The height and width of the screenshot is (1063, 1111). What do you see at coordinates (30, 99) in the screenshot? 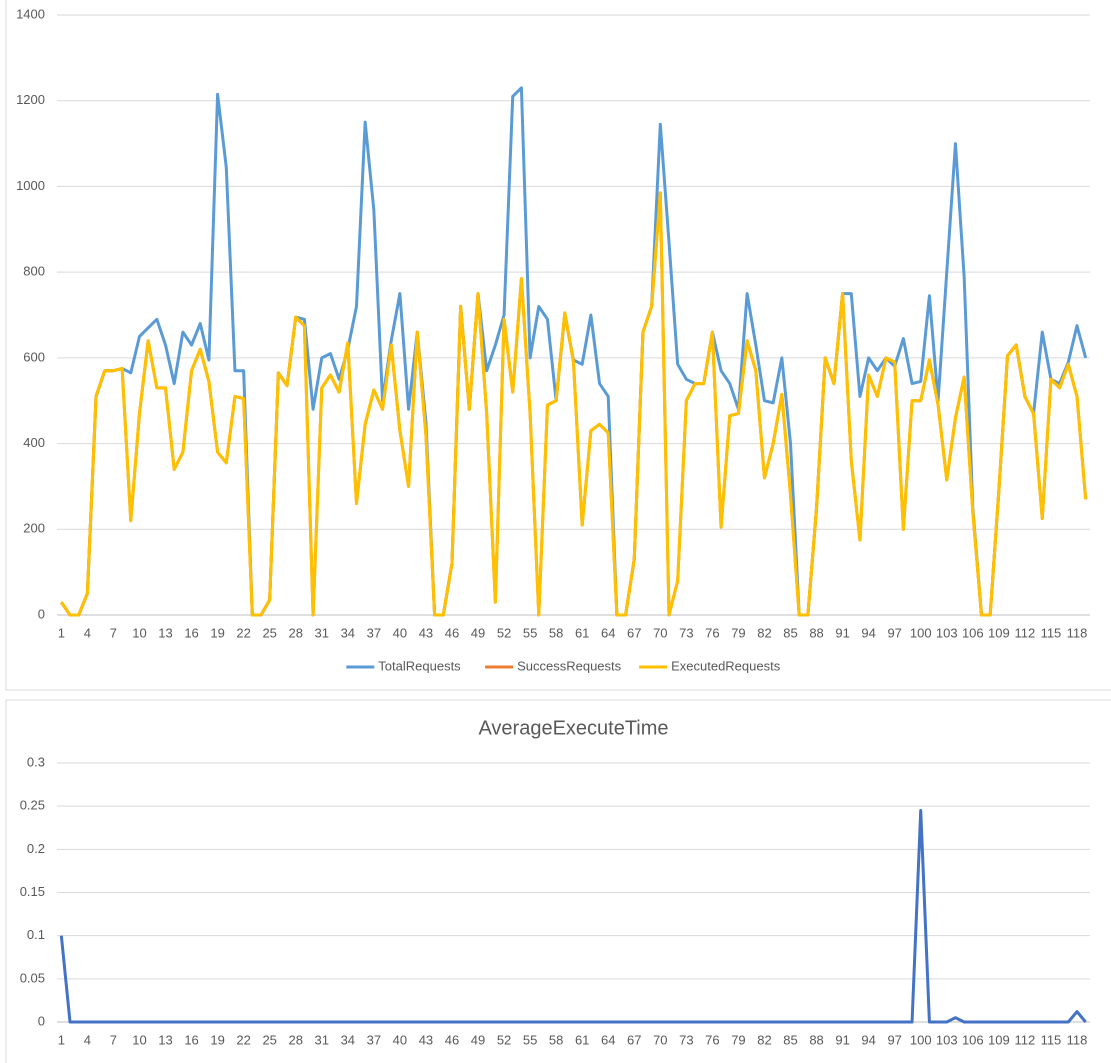
I see `y-tick-label: 1200` at bounding box center [30, 99].